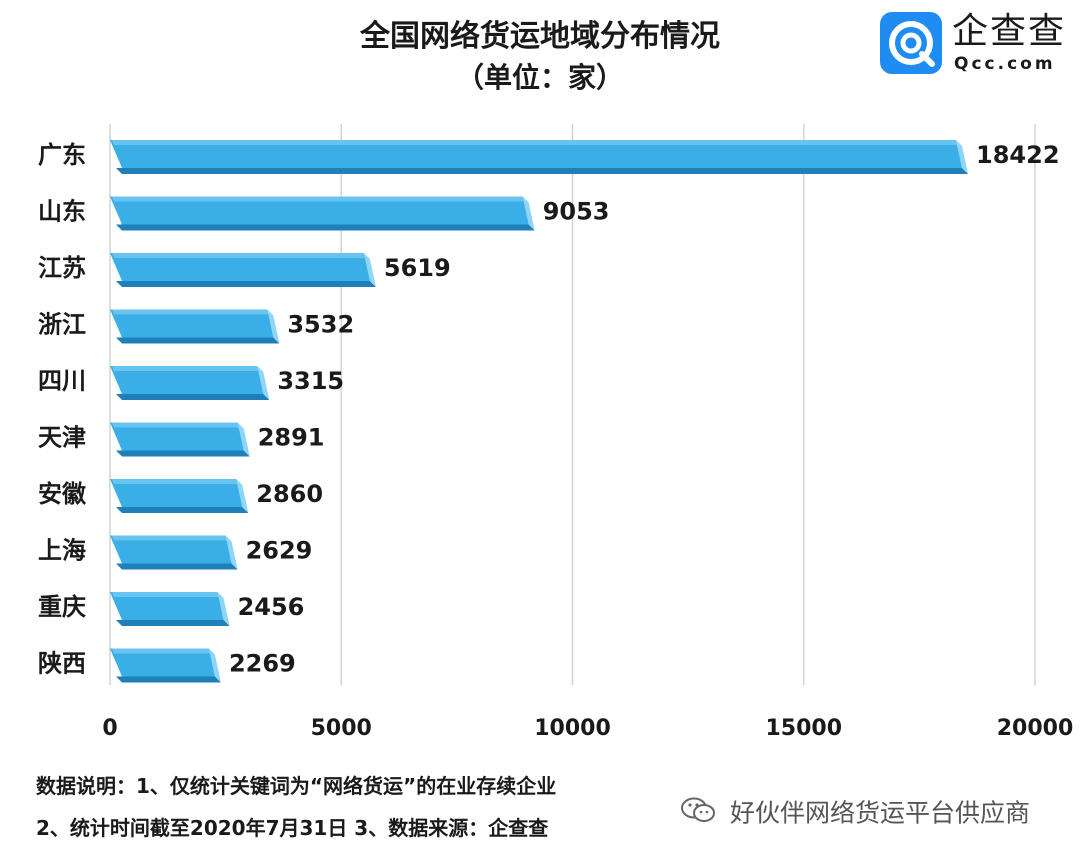 The height and width of the screenshot is (861, 1080). What do you see at coordinates (320, 325) in the screenshot?
I see `data-label: 3532` at bounding box center [320, 325].